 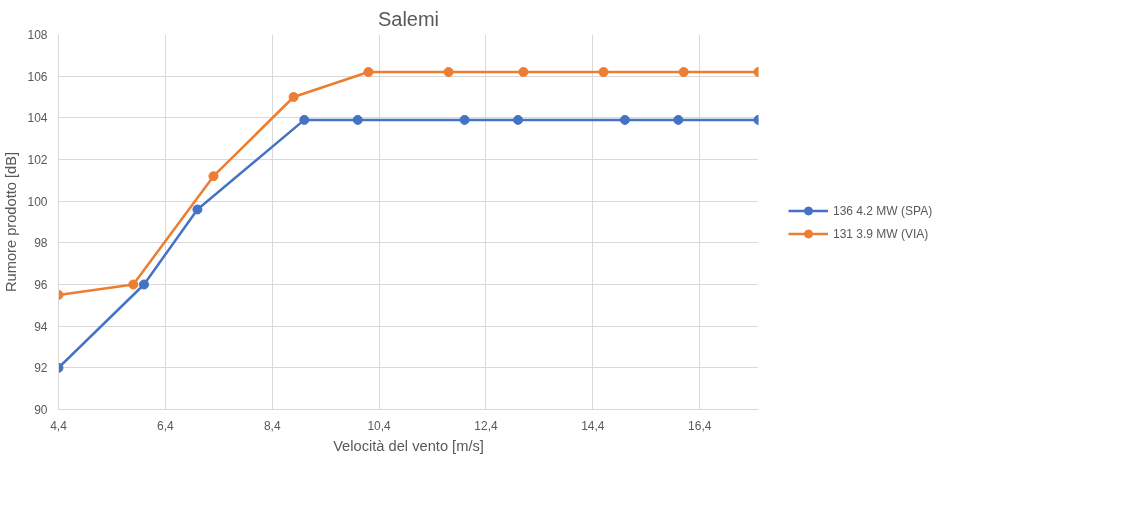 I want to click on y-tick-label: 96, so click(x=41, y=285).